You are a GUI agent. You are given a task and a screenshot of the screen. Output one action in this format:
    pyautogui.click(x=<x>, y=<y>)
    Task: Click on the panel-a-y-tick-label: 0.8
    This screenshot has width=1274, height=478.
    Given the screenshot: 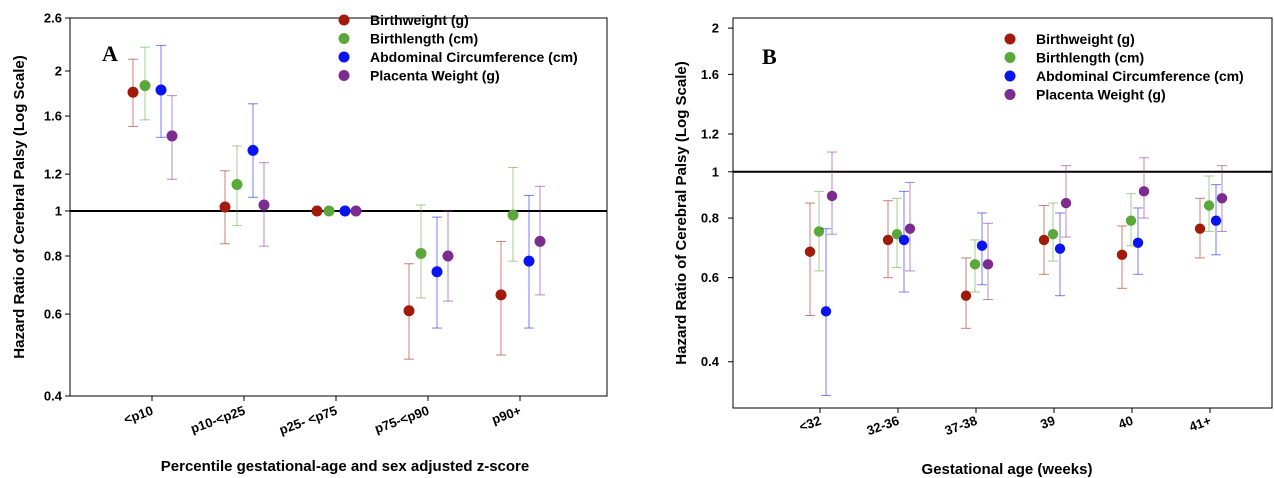 What is the action you would take?
    pyautogui.click(x=53, y=256)
    